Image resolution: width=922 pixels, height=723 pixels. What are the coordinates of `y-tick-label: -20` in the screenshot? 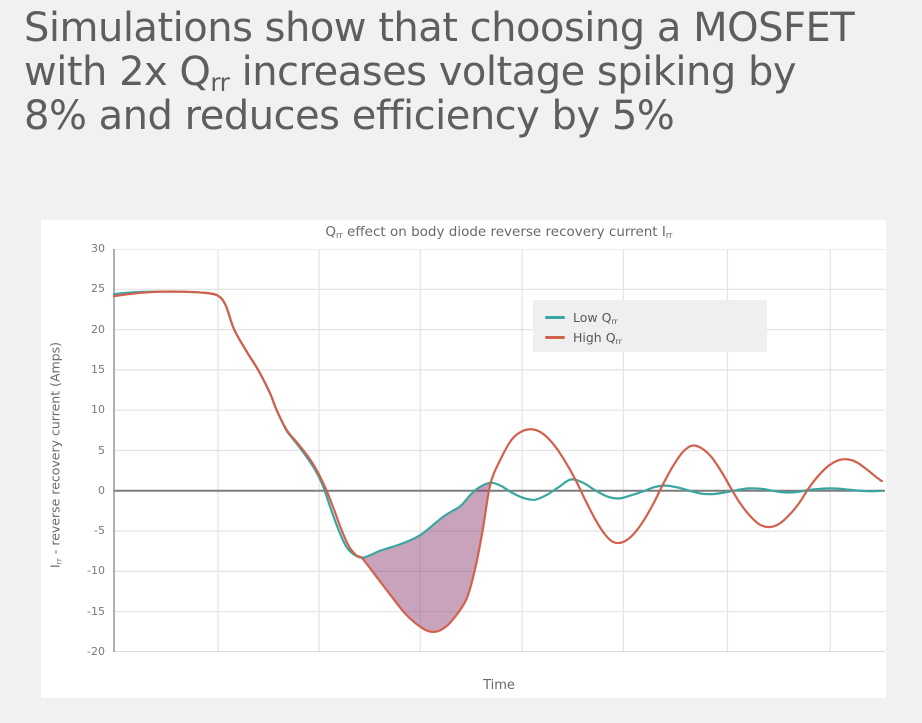 It's located at (96, 651).